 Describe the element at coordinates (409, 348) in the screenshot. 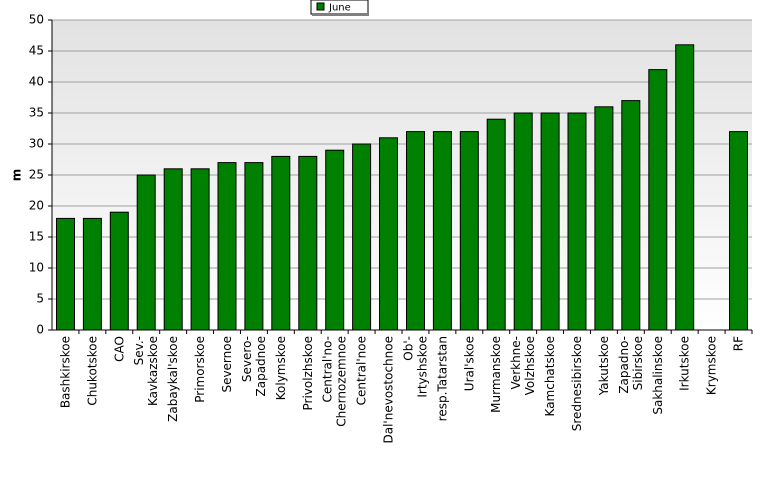

I see `x-tick-label: Ob'-` at that location.